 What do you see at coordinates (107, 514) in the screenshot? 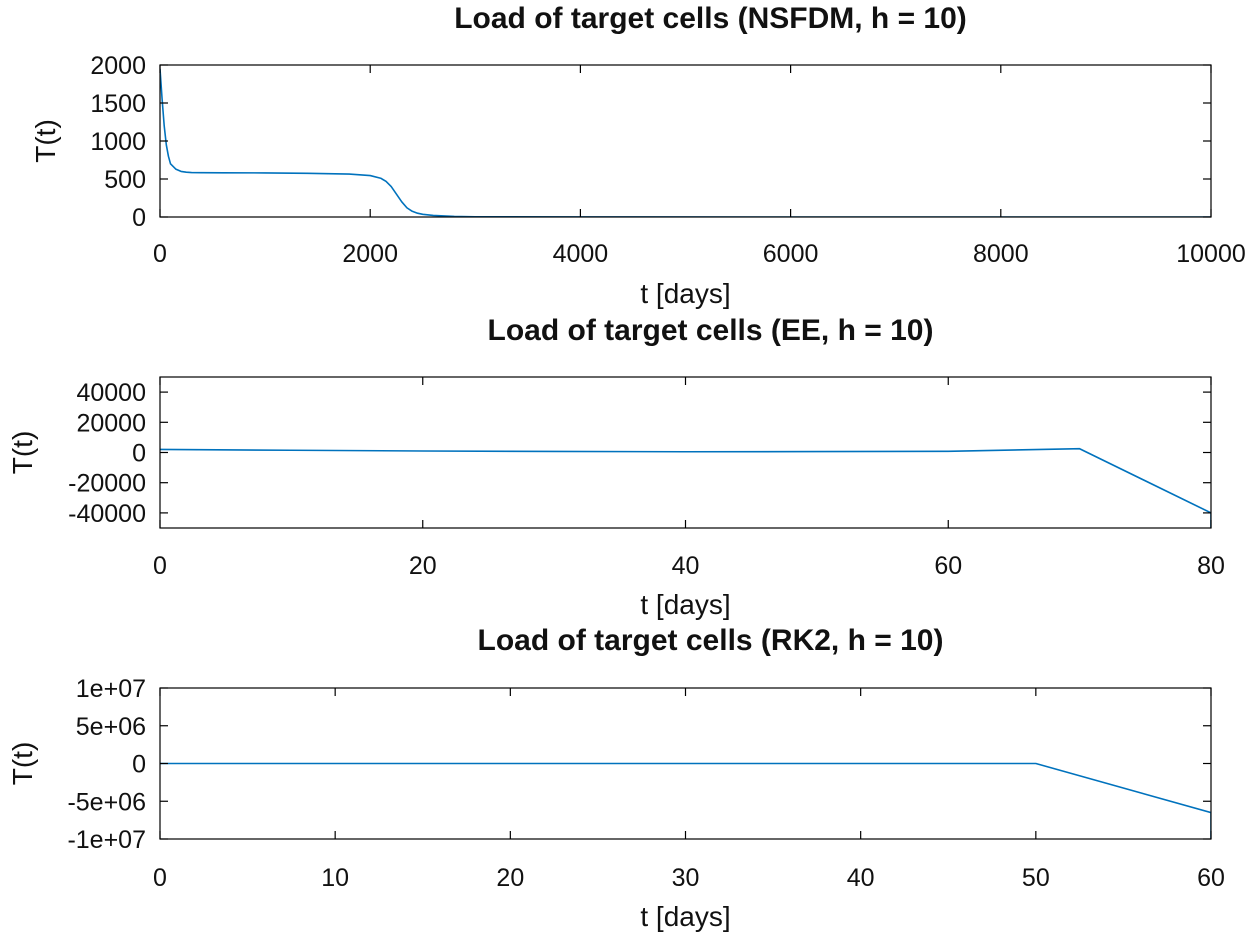
I see `y-tick-label: -40000` at bounding box center [107, 514].